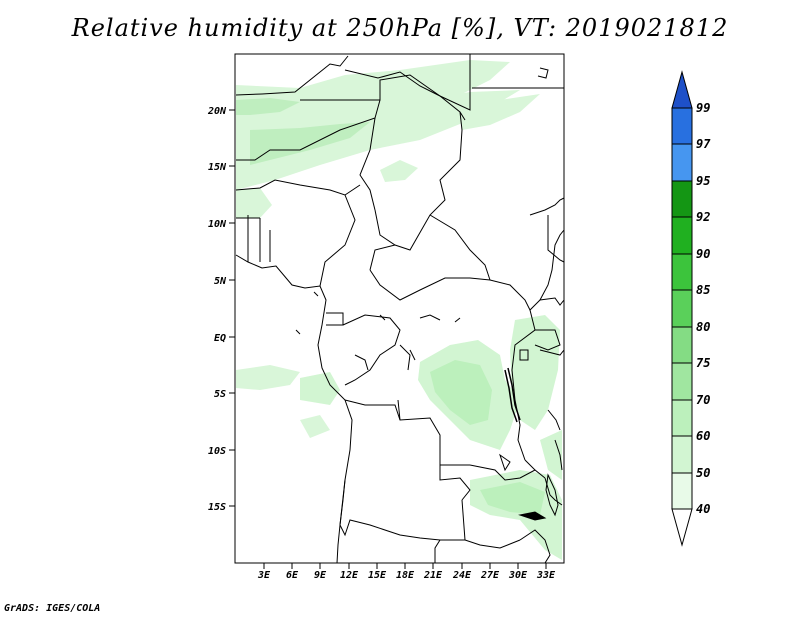 The width and height of the screenshot is (800, 618). Describe the element at coordinates (264, 575) in the screenshot. I see `lon-label-3e: 3E` at that location.